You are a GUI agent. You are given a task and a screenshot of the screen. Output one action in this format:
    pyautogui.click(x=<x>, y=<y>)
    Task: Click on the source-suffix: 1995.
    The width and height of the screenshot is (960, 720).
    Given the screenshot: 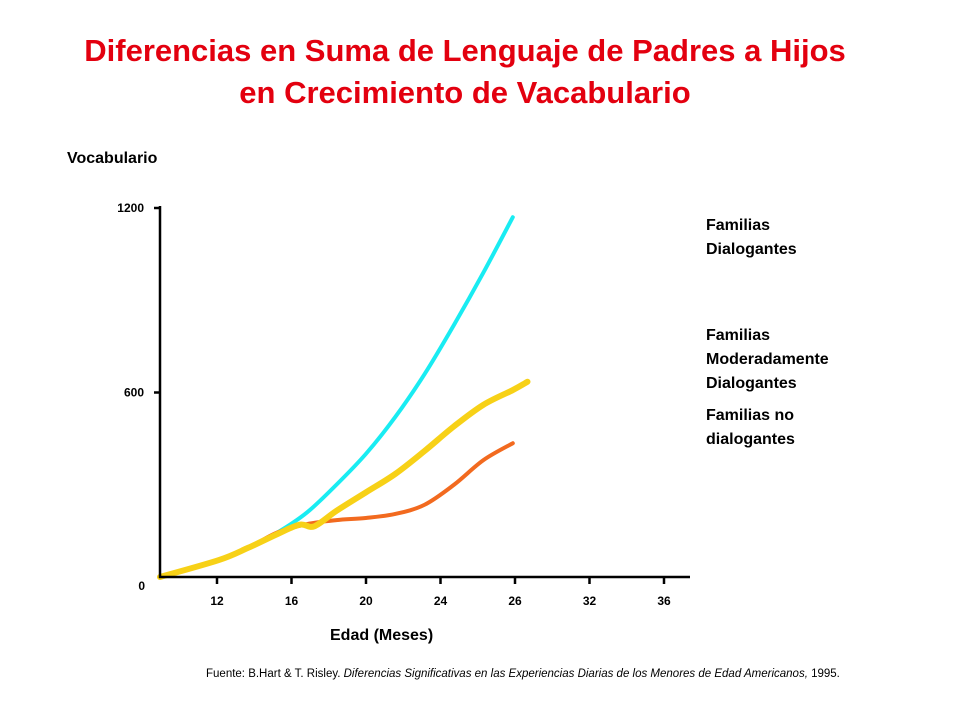 What is the action you would take?
    pyautogui.click(x=823, y=674)
    